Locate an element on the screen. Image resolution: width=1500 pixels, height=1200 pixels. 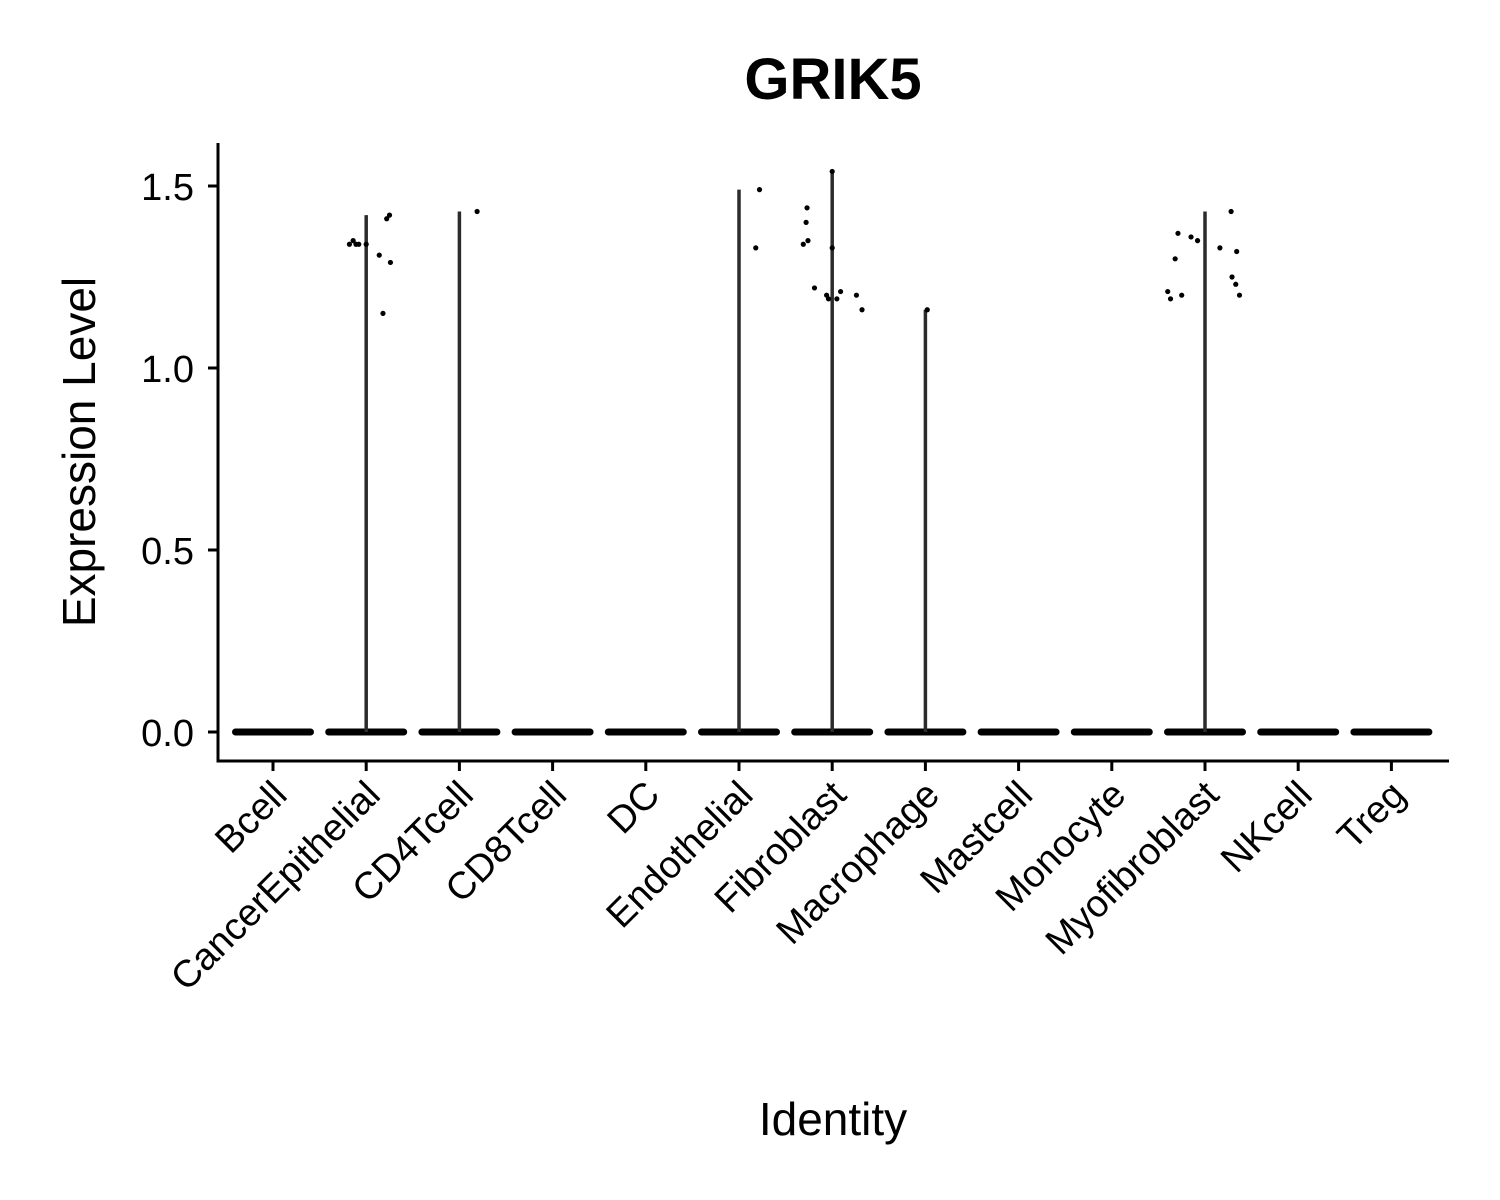
x-tick-label-treg: Treg is located at coordinates (1372, 816).